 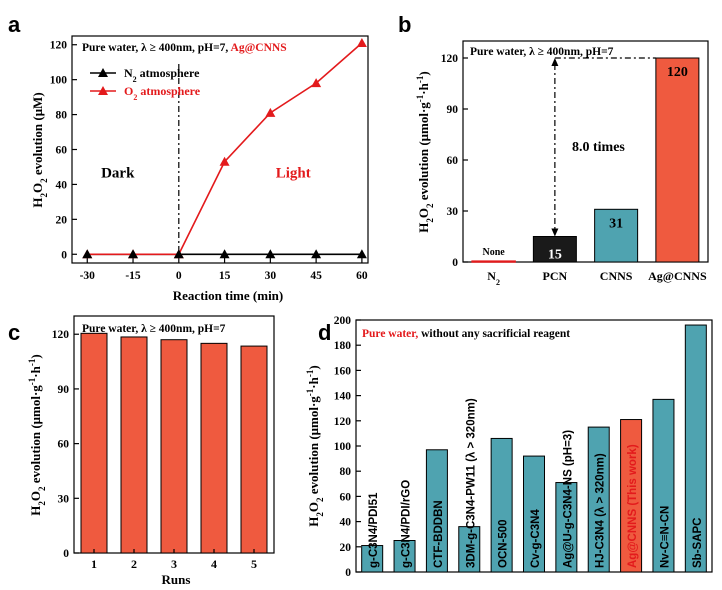 What do you see at coordinates (555, 255) in the screenshot?
I see `chart-b-data-label: 15` at bounding box center [555, 255].